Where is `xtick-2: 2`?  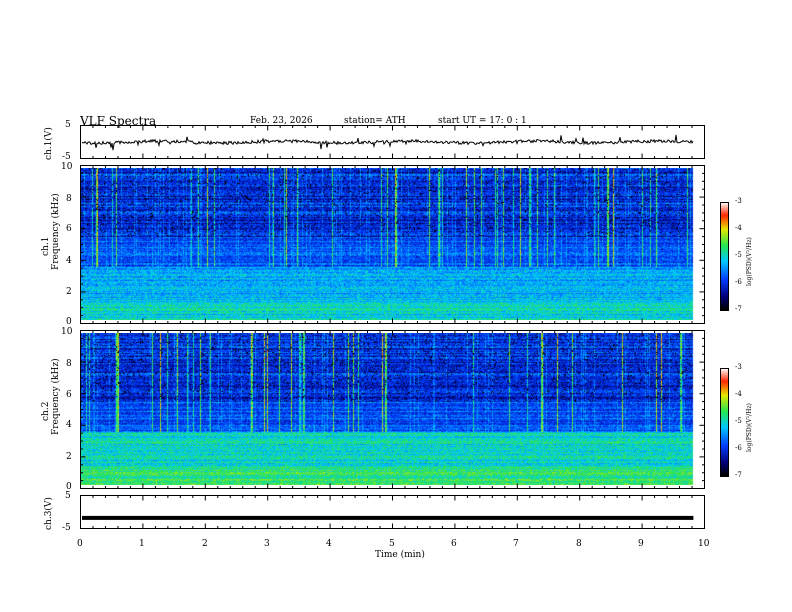
xtick-2: 2 is located at coordinates (205, 544).